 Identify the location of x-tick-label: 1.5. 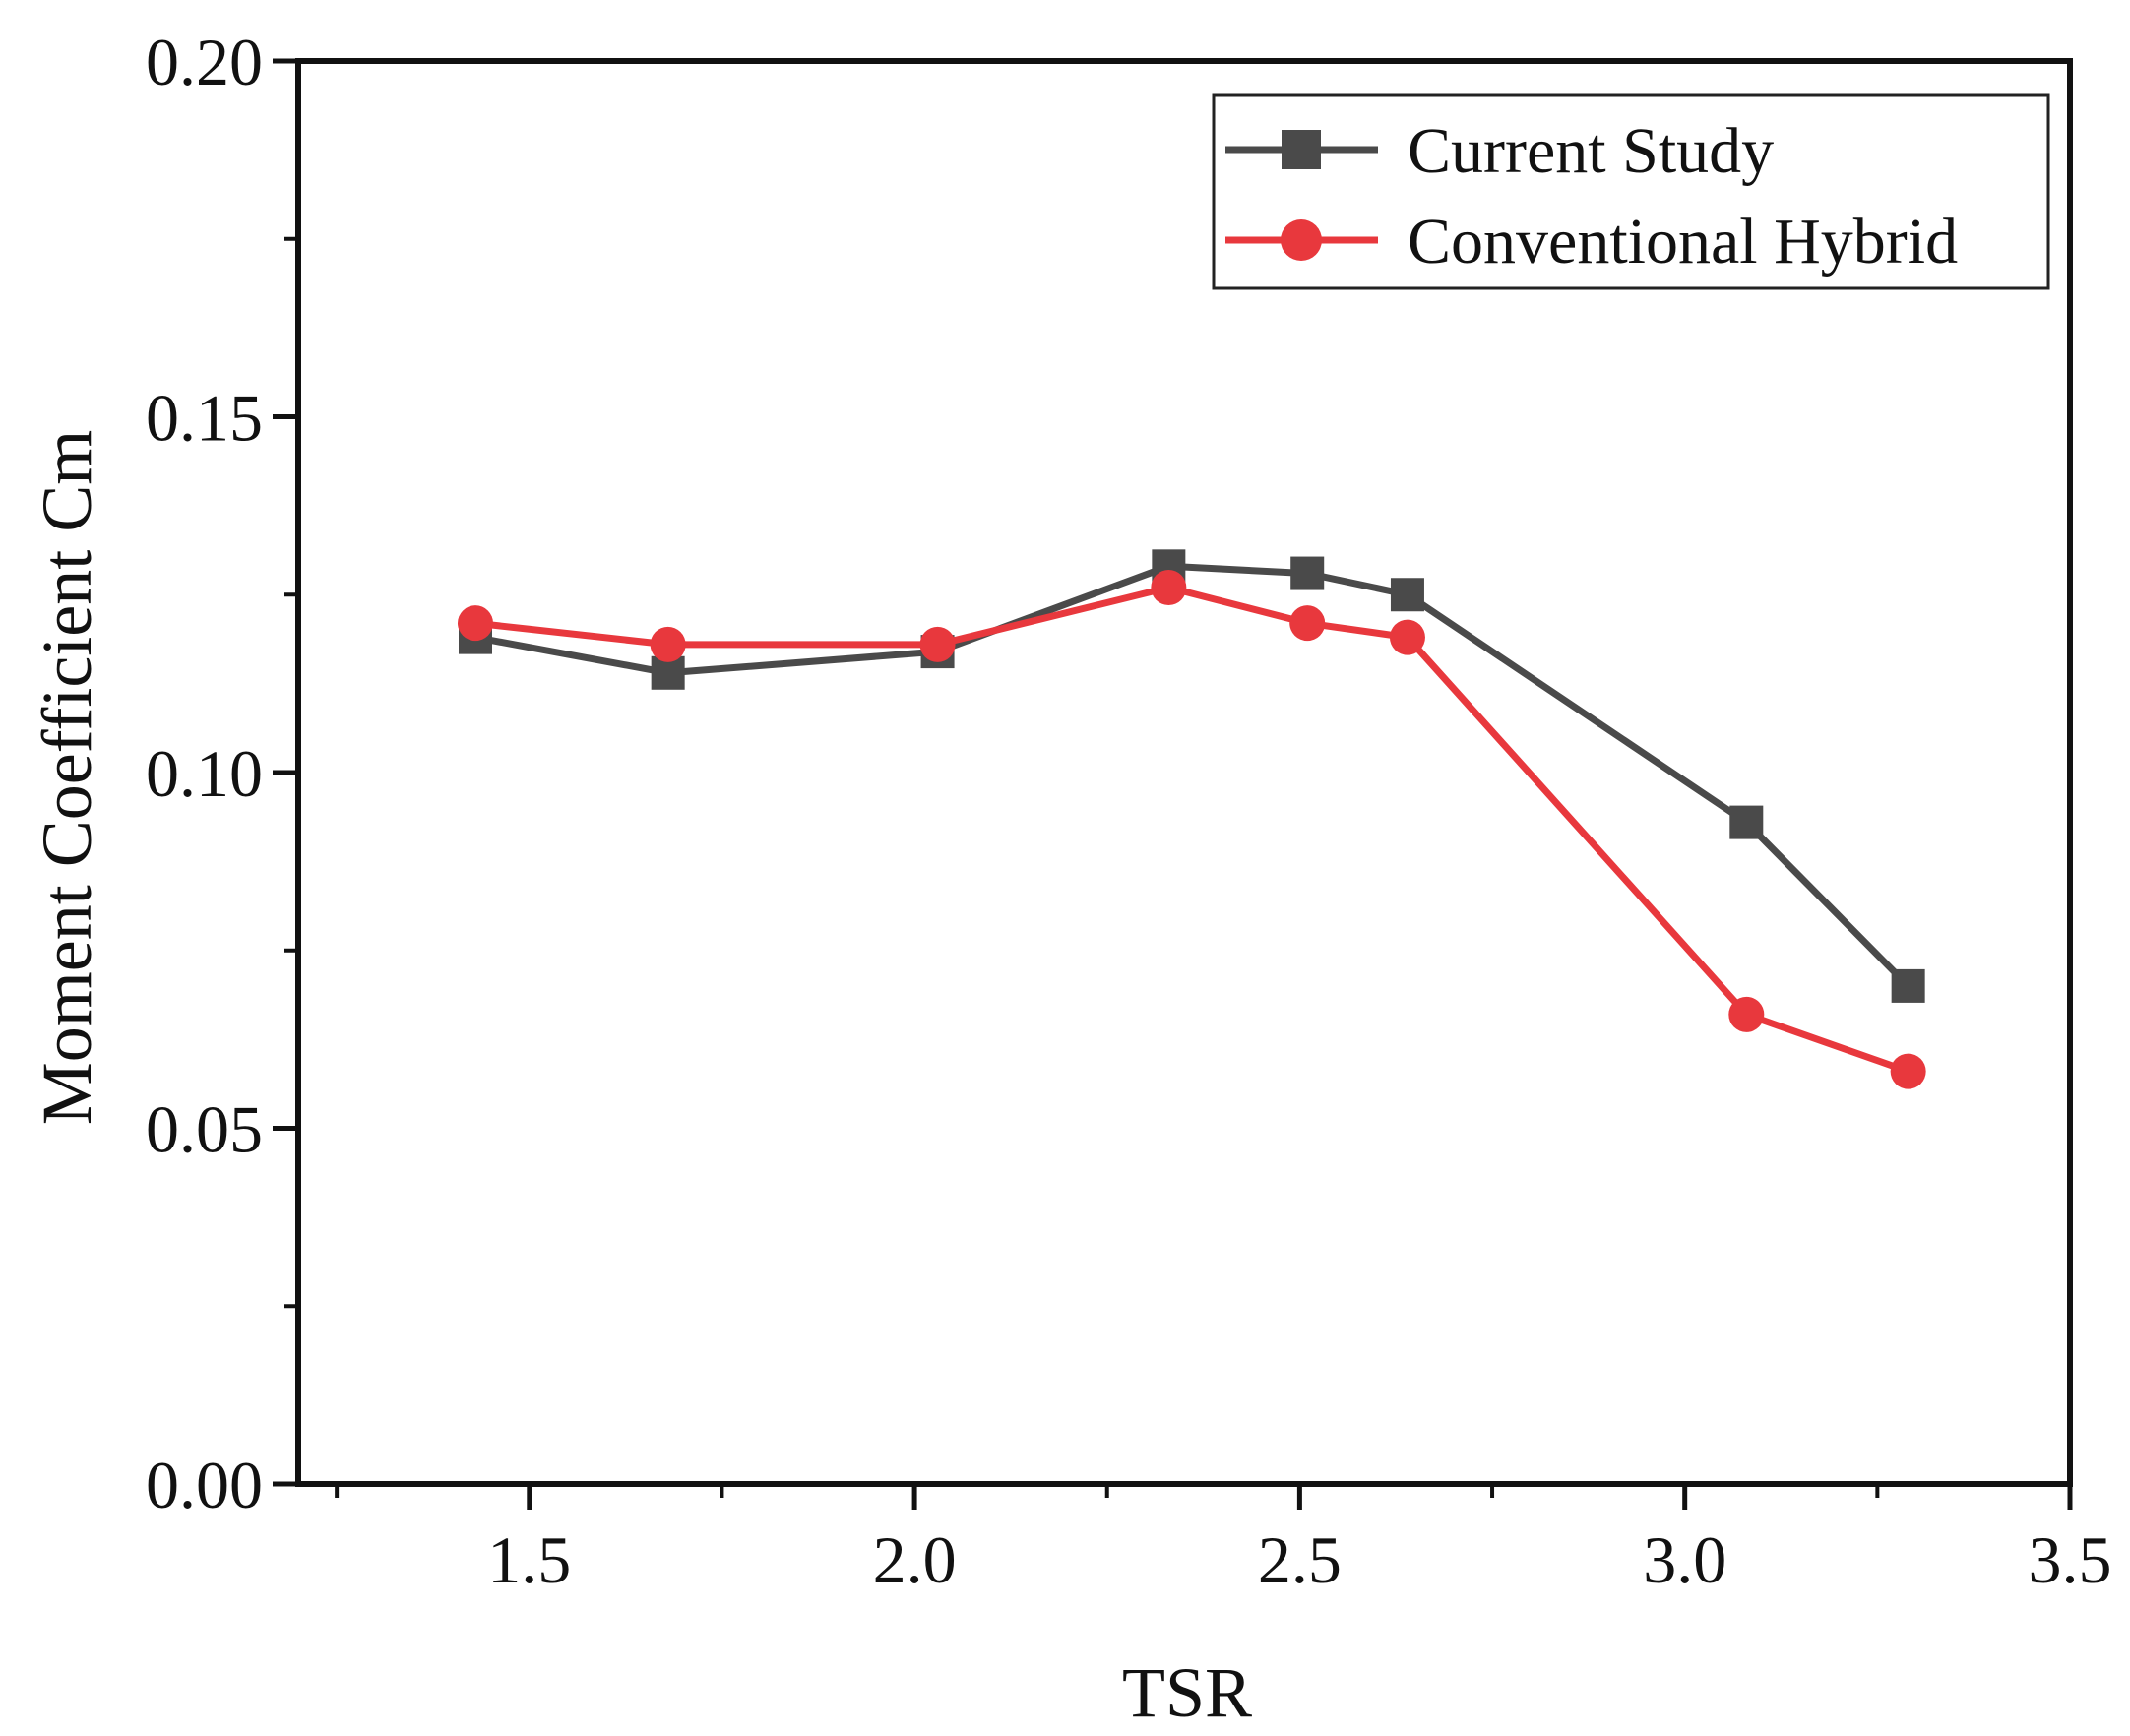
(529, 1559).